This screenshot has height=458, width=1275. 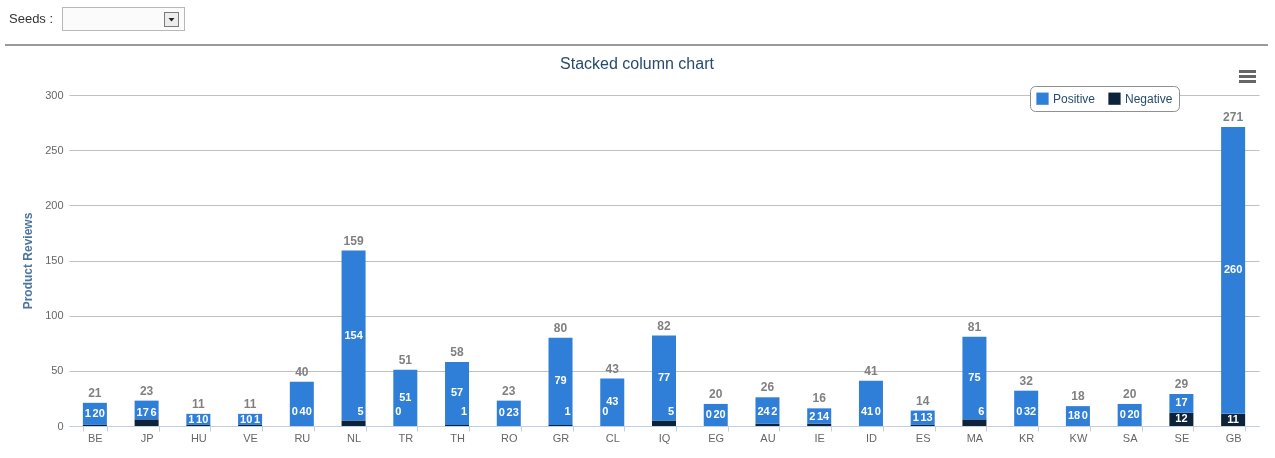 I want to click on data-label: 260, so click(x=1233, y=269).